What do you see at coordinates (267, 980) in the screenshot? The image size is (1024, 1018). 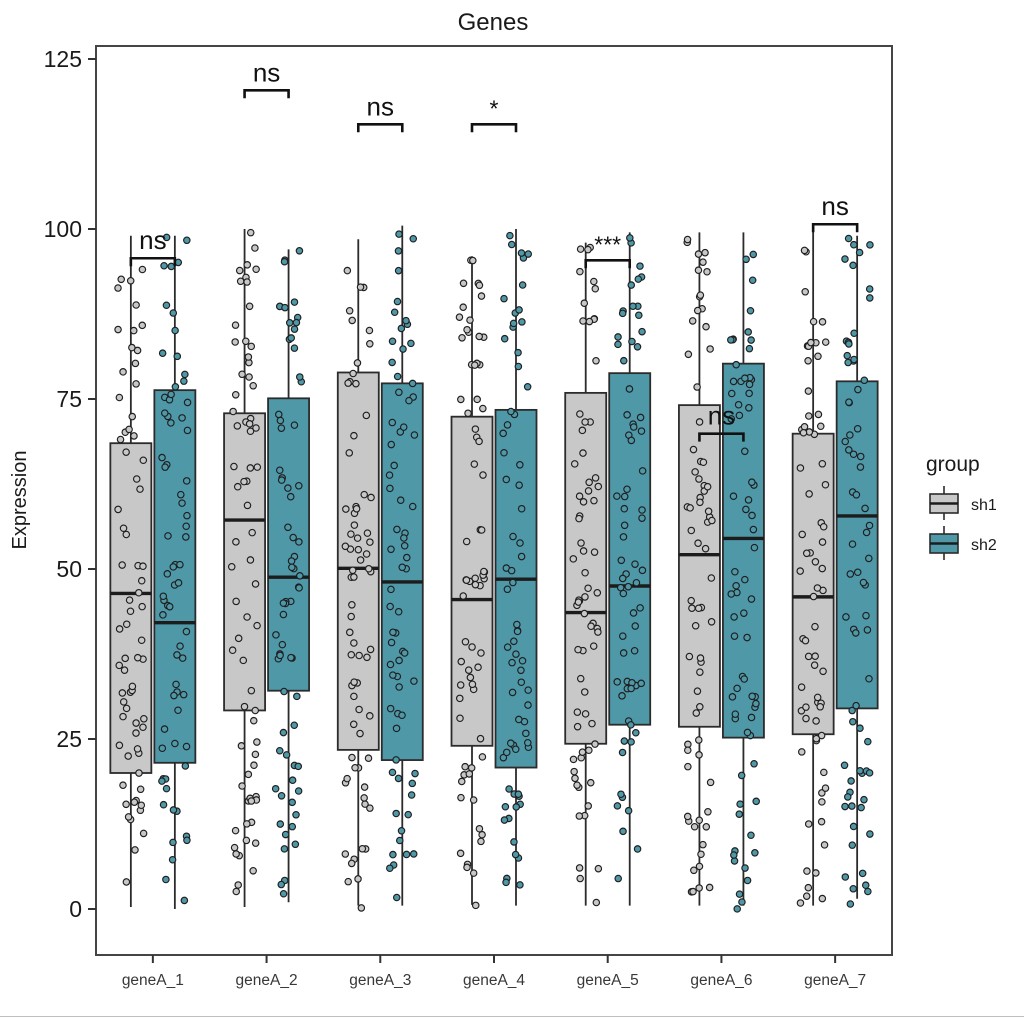 I see `x-tick-label: geneA_2` at bounding box center [267, 980].